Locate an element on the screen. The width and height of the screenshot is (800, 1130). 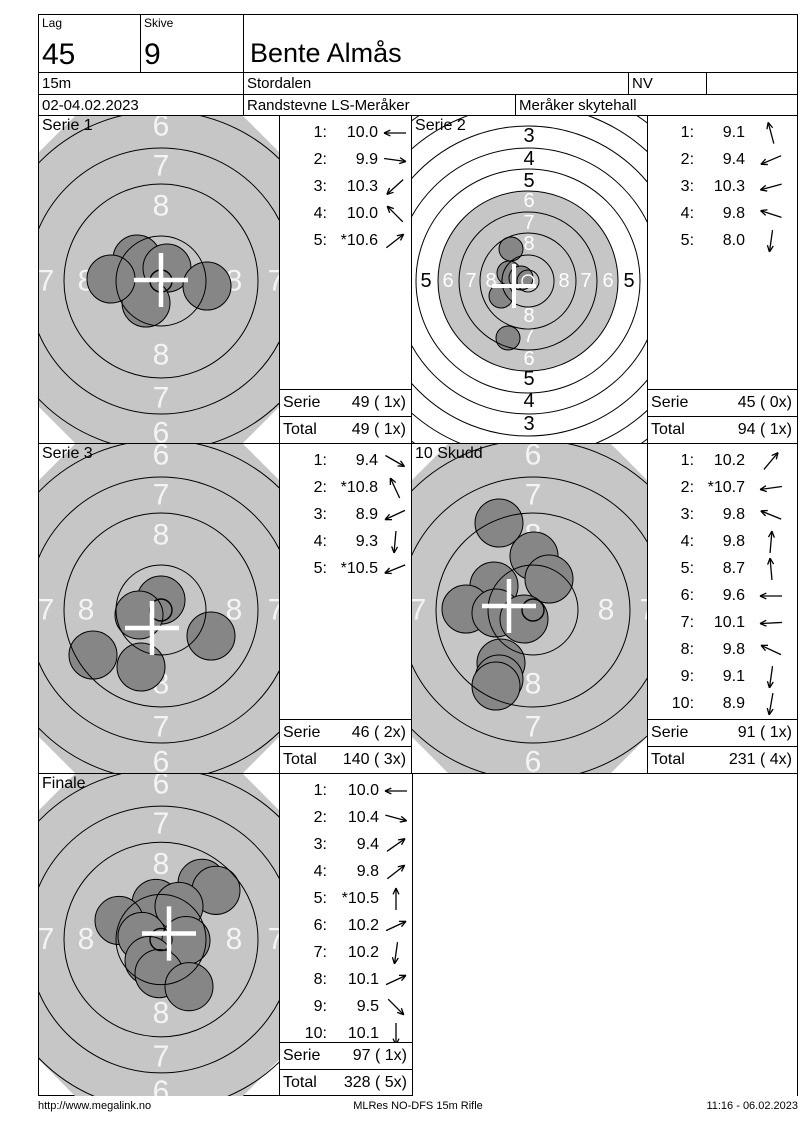
shot-list: 1: 10.0 2: 9.9 3: 10.3 4: 10.0 5: *10.6 is located at coordinates (345, 252).